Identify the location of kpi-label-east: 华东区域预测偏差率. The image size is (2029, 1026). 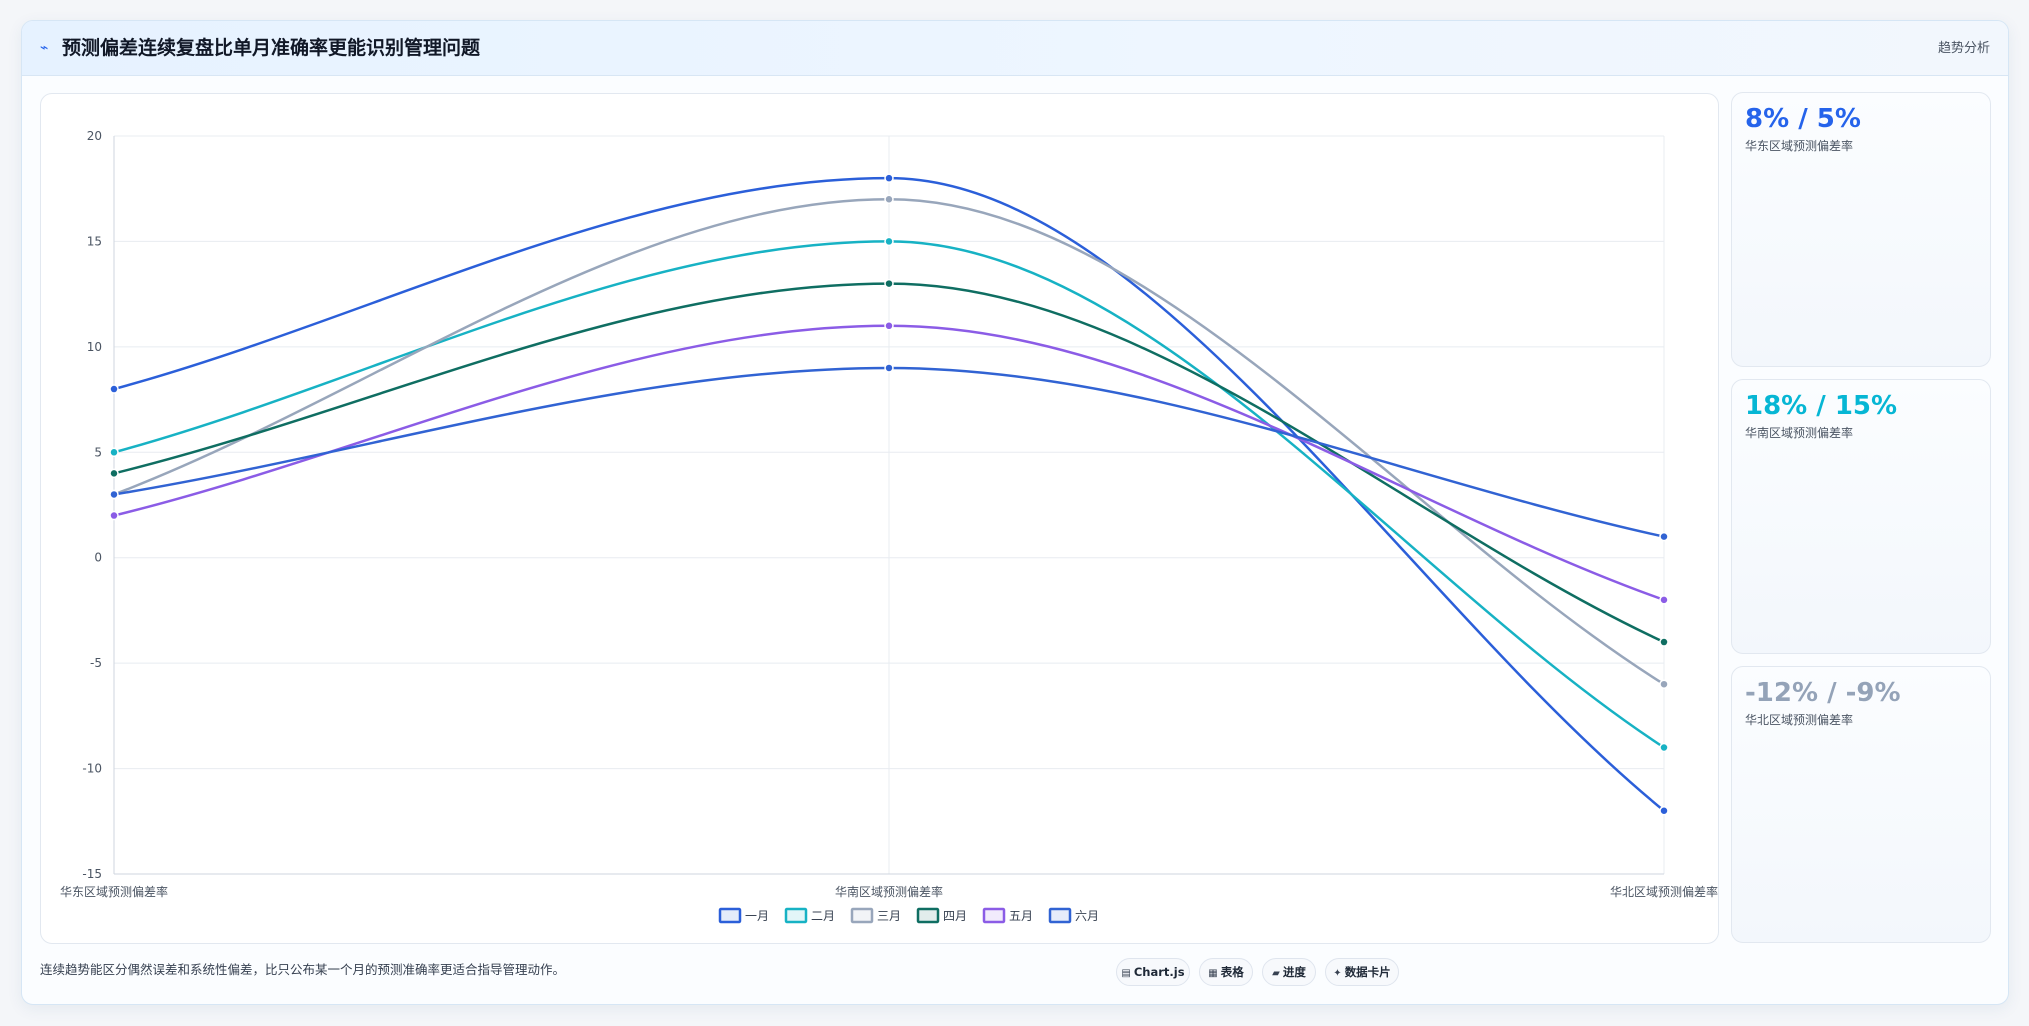
(1799, 146).